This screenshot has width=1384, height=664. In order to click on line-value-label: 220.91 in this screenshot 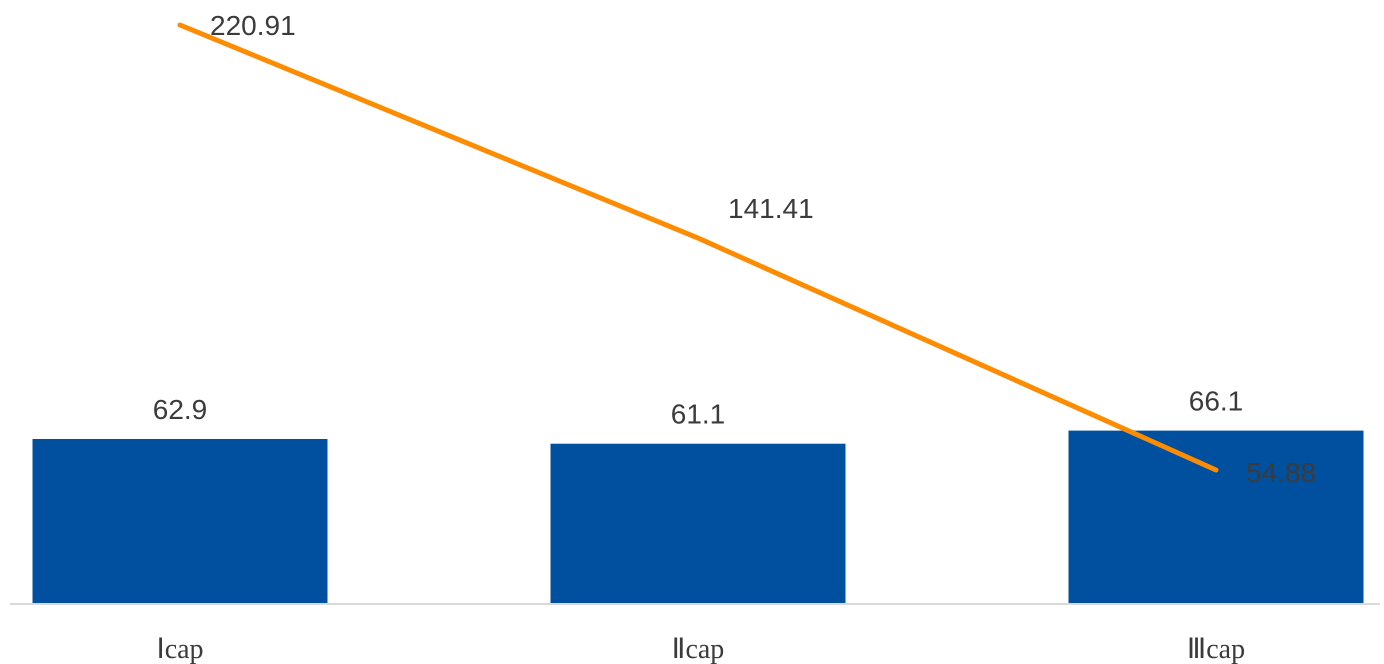, I will do `click(253, 25)`.